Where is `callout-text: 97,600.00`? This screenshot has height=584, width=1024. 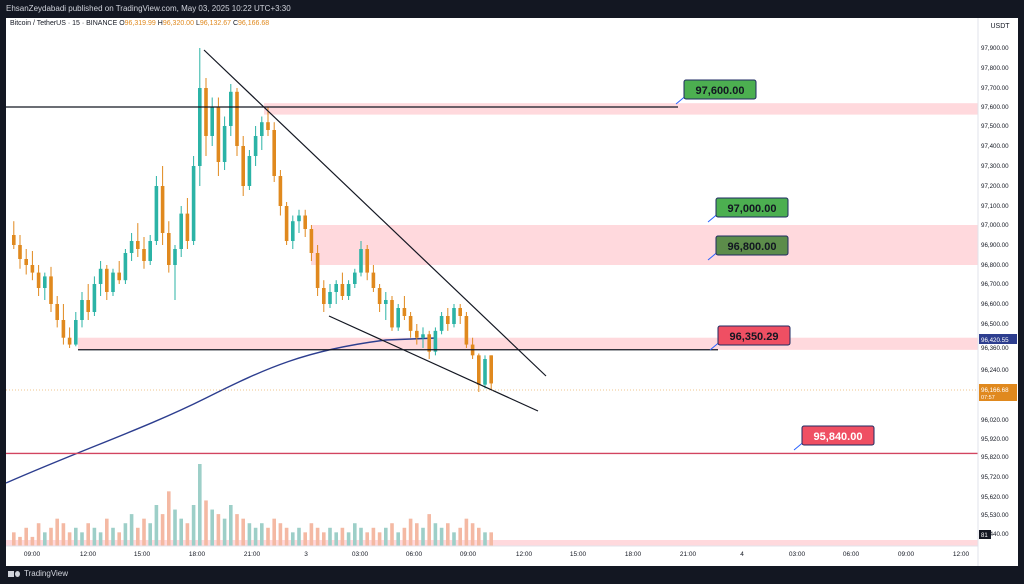
callout-text: 97,600.00 is located at coordinates (720, 91).